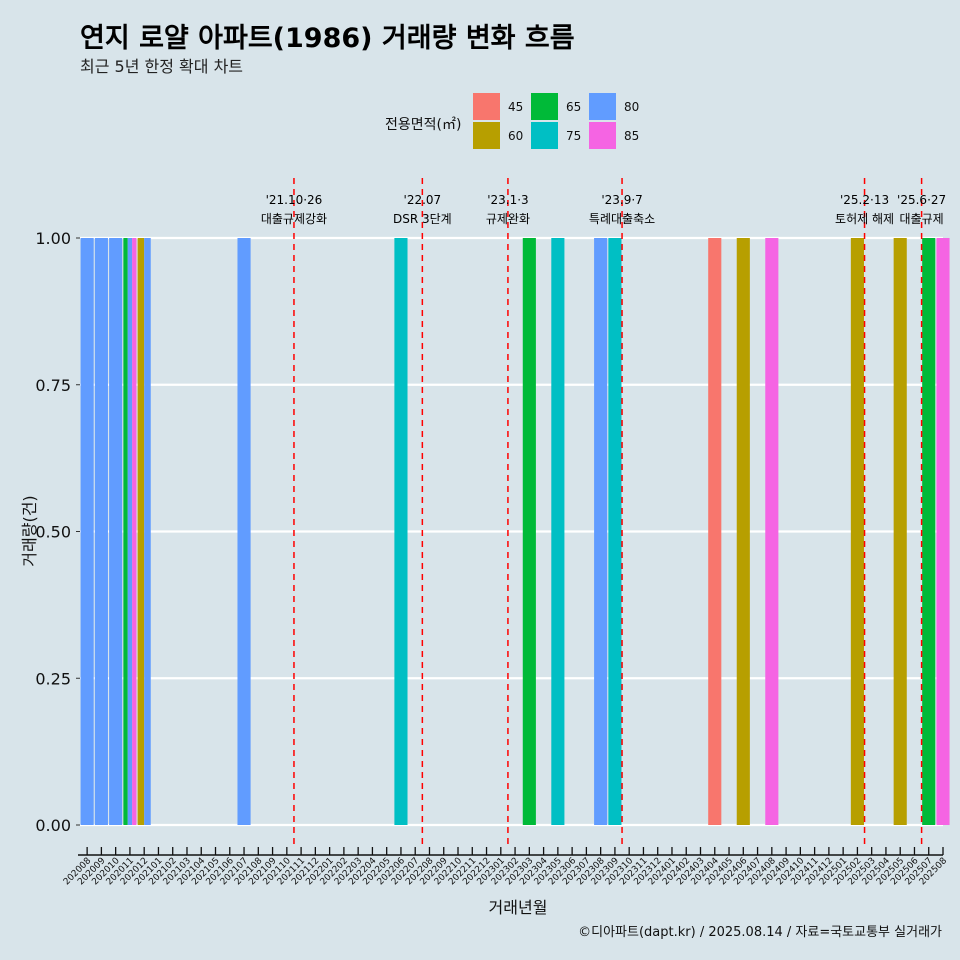  What do you see at coordinates (162, 66) in the screenshot?
I see `chart-subtitle: 최근 5년 한정 확대 차트` at bounding box center [162, 66].